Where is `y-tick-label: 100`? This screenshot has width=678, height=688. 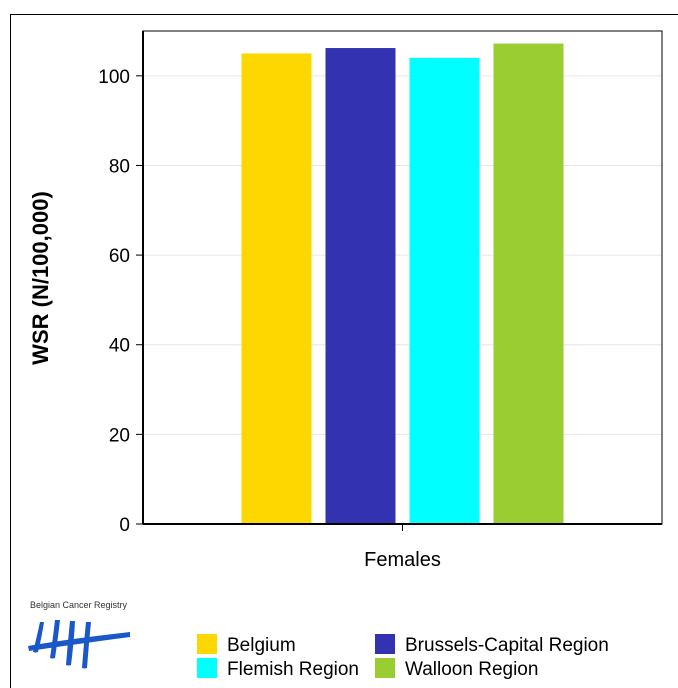
y-tick-label: 100 is located at coordinates (114, 77).